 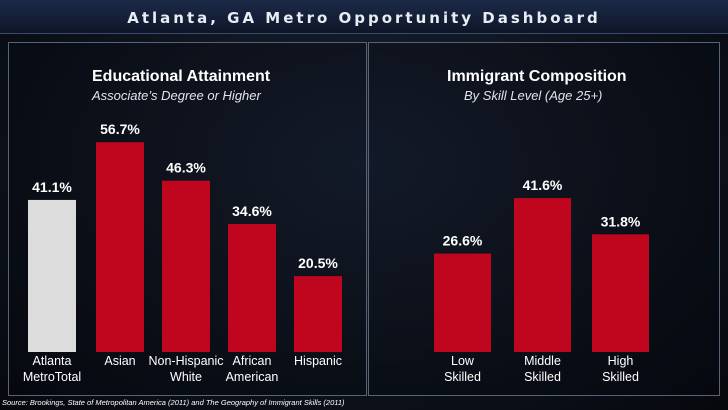 I want to click on dashboard-title: Atlanta, GA Metro Opportunity Dashboard, so click(x=364, y=17).